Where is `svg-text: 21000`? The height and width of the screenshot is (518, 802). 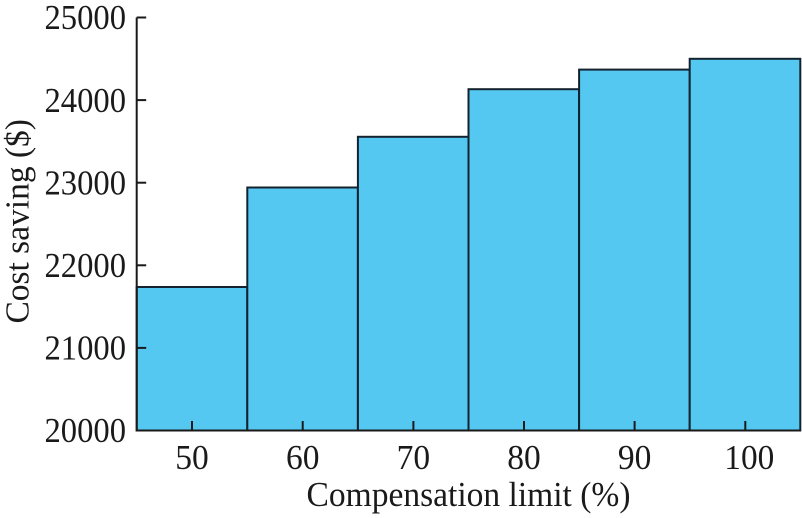
svg-text: 21000 is located at coordinates (86, 348).